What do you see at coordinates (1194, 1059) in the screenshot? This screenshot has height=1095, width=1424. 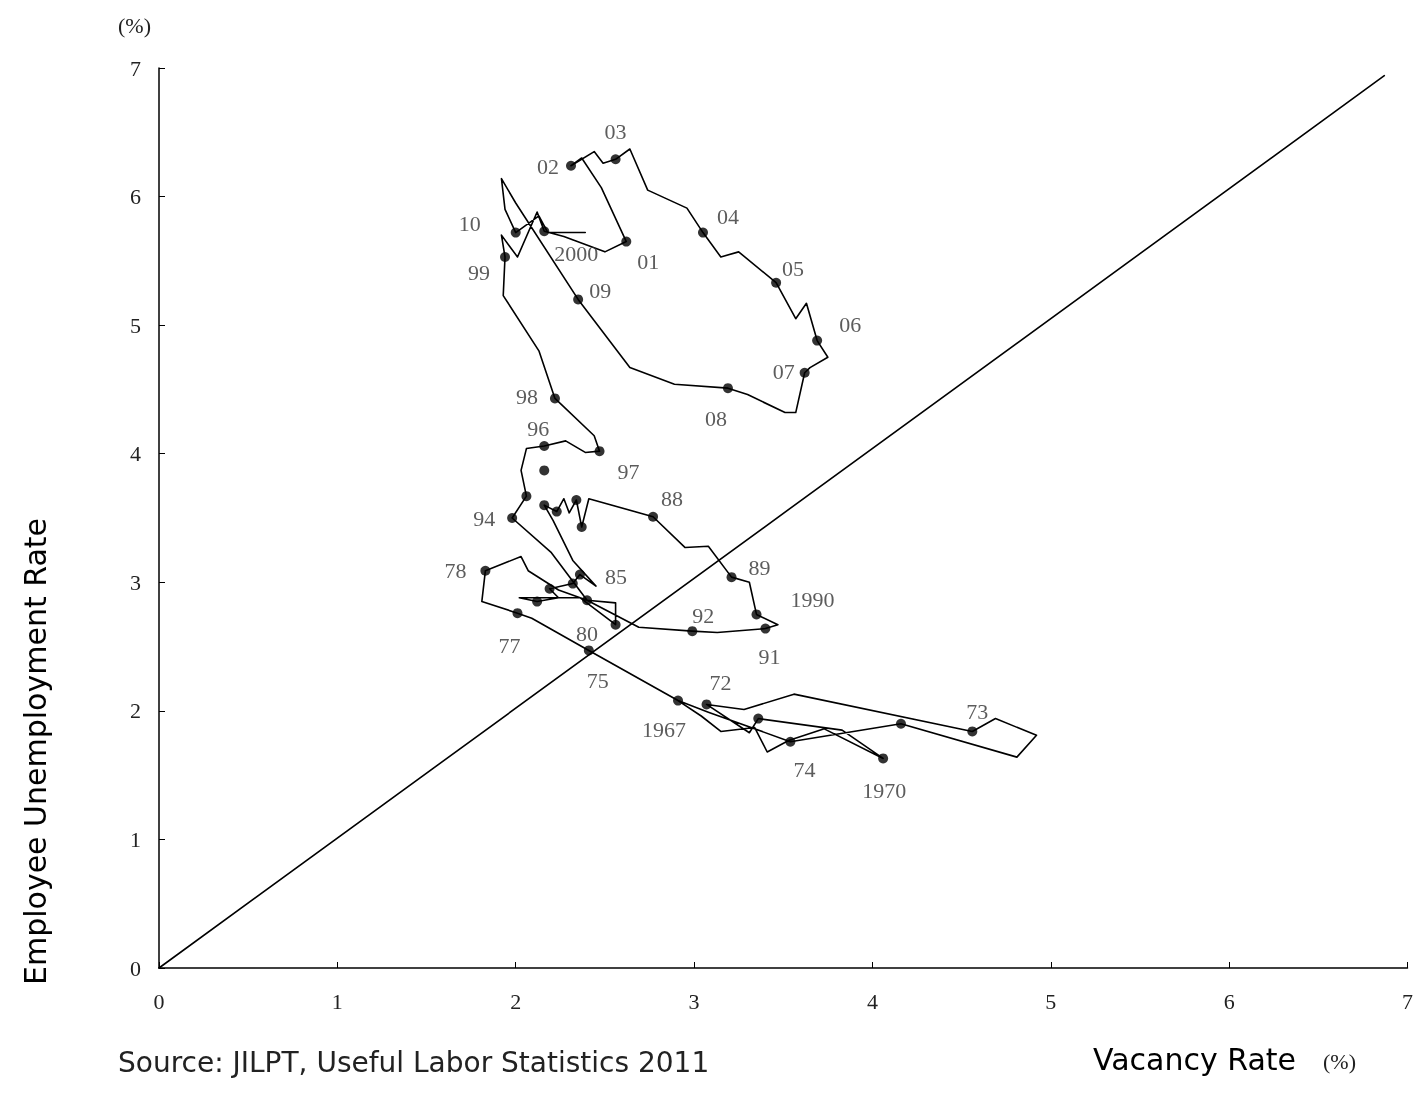 I see `x-axis-title: Vacancy Rate` at bounding box center [1194, 1059].